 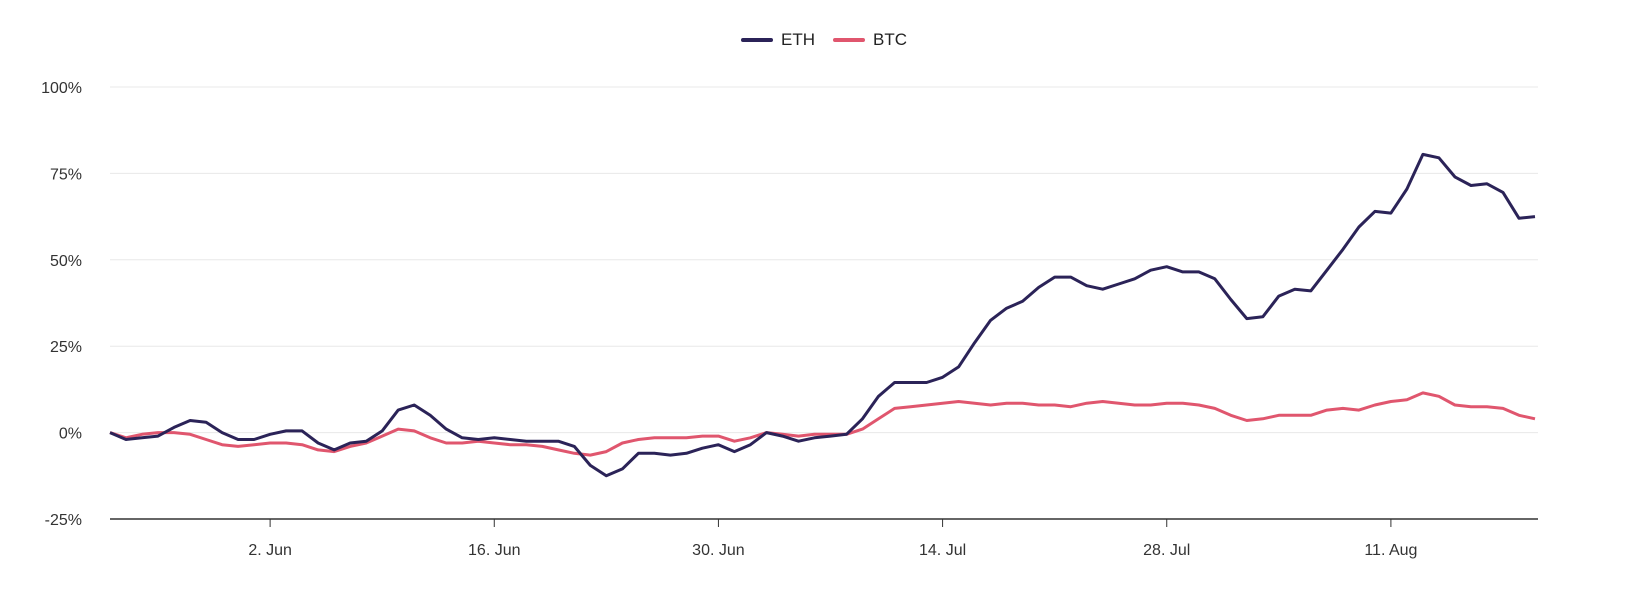 What do you see at coordinates (718, 550) in the screenshot?
I see `x-tick-label: 30. Jun` at bounding box center [718, 550].